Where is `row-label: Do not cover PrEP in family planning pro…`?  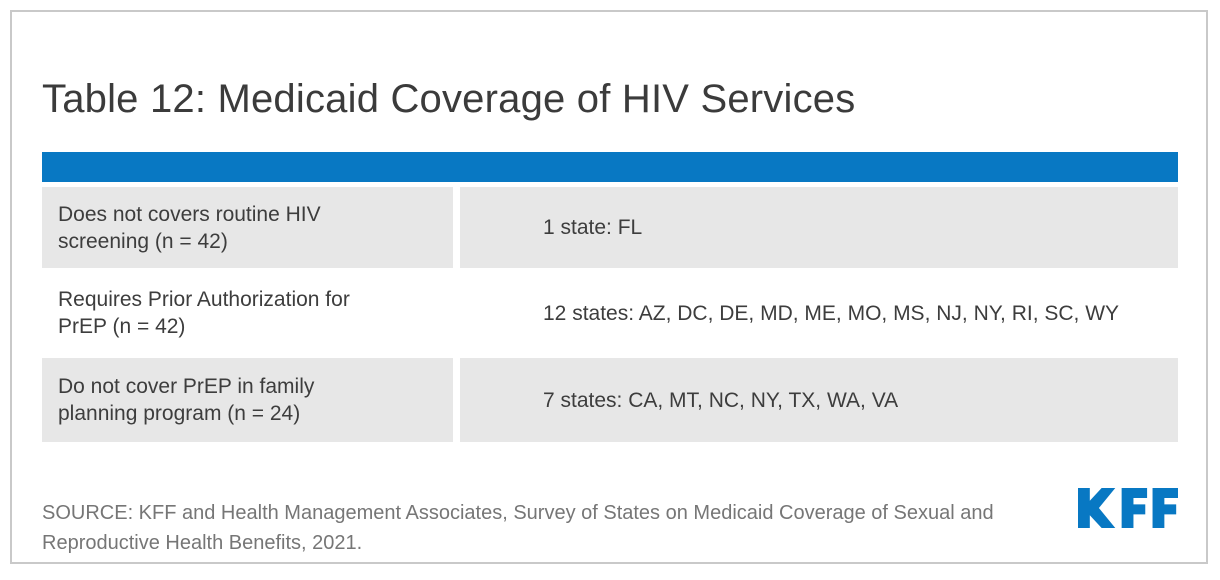 row-label: Do not cover PrEP in family planning pro… is located at coordinates (186, 400).